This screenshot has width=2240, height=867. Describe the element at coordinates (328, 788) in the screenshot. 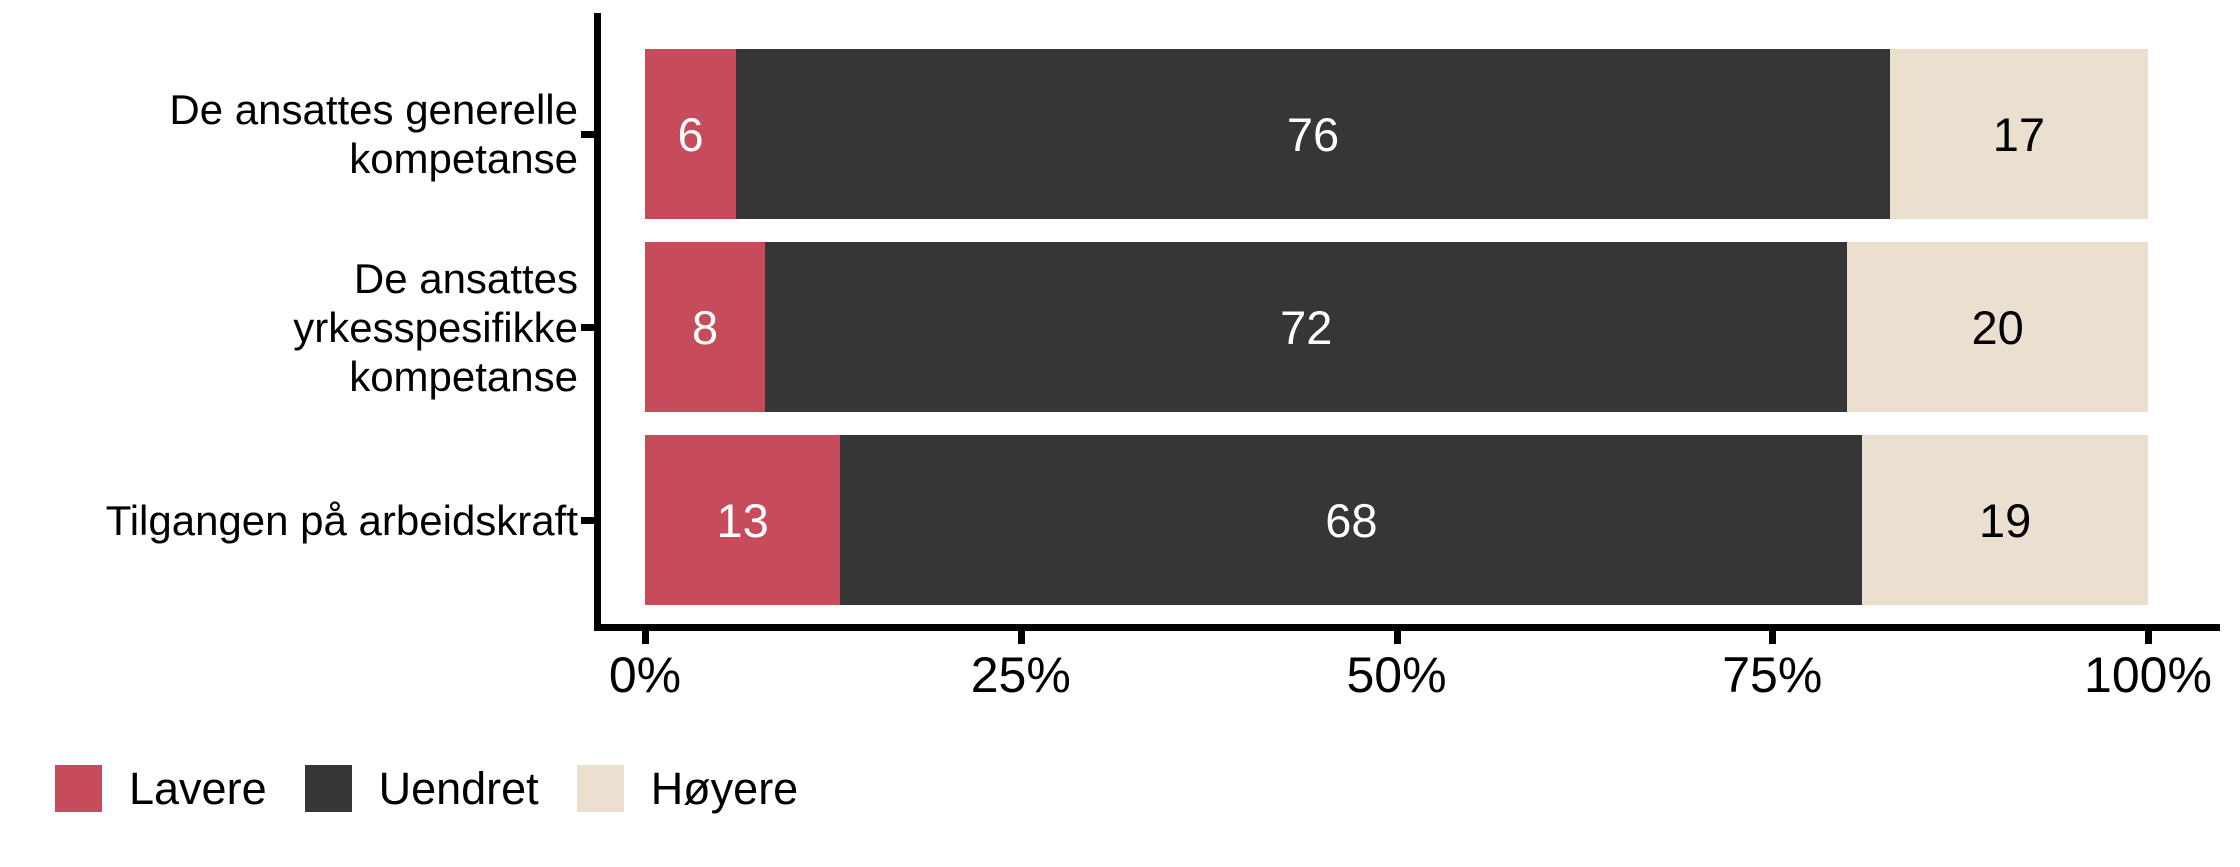

I see `legend-swatch-uendret` at that location.